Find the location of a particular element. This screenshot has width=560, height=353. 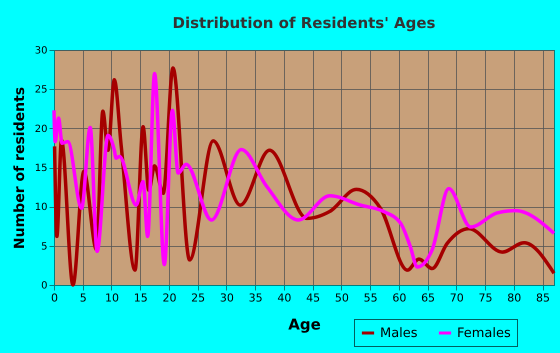

y-tick-label: 20 is located at coordinates (41, 129).